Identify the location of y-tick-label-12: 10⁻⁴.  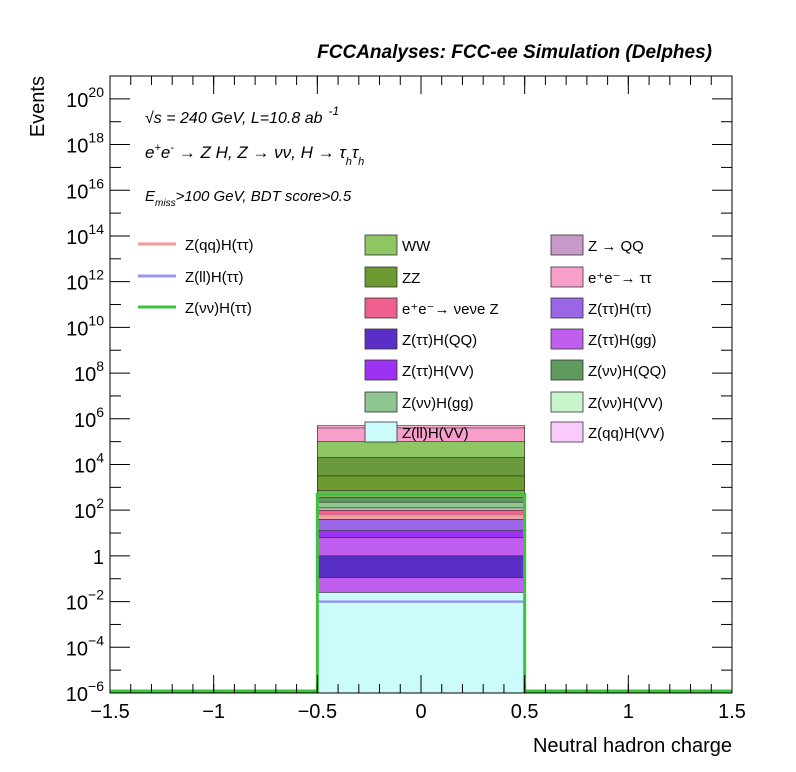
(85, 646).